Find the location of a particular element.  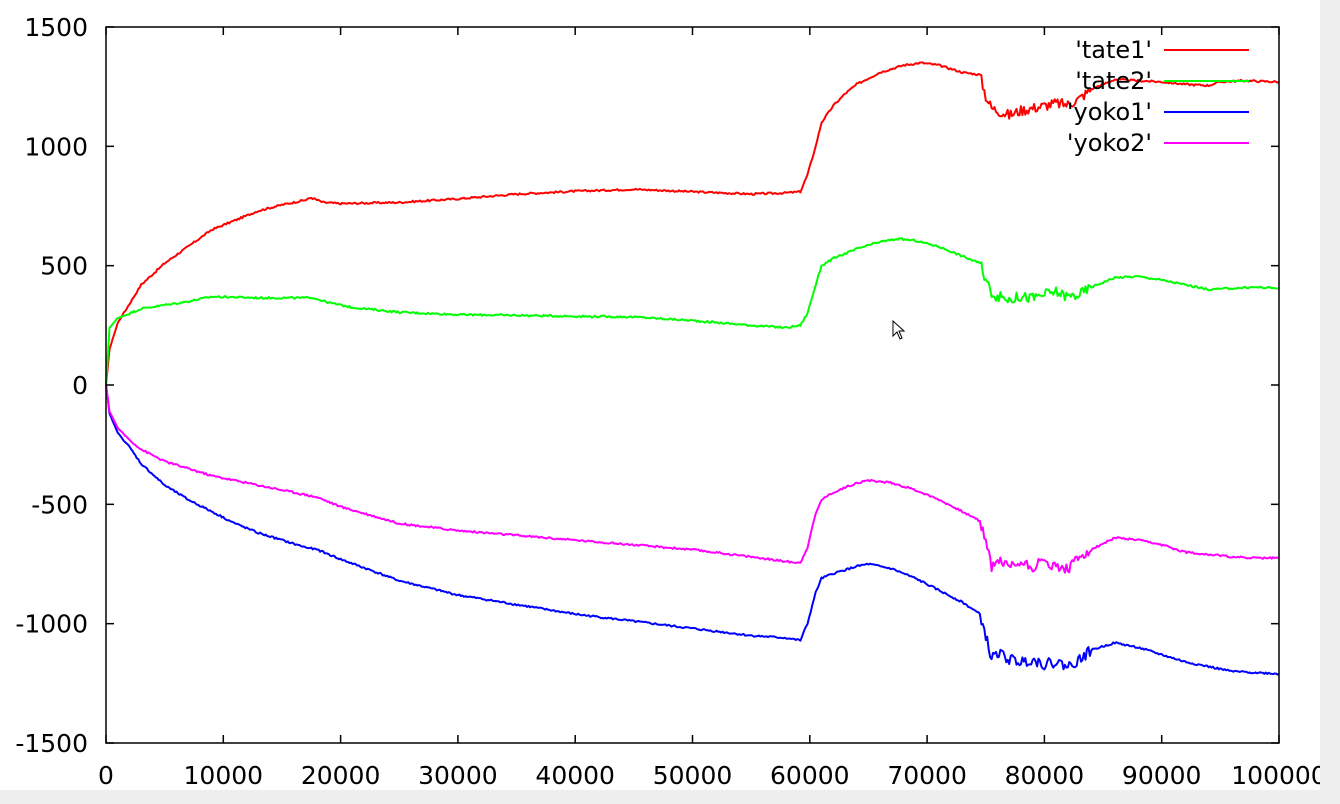

y-tick-label: -500 is located at coordinates (59, 504).